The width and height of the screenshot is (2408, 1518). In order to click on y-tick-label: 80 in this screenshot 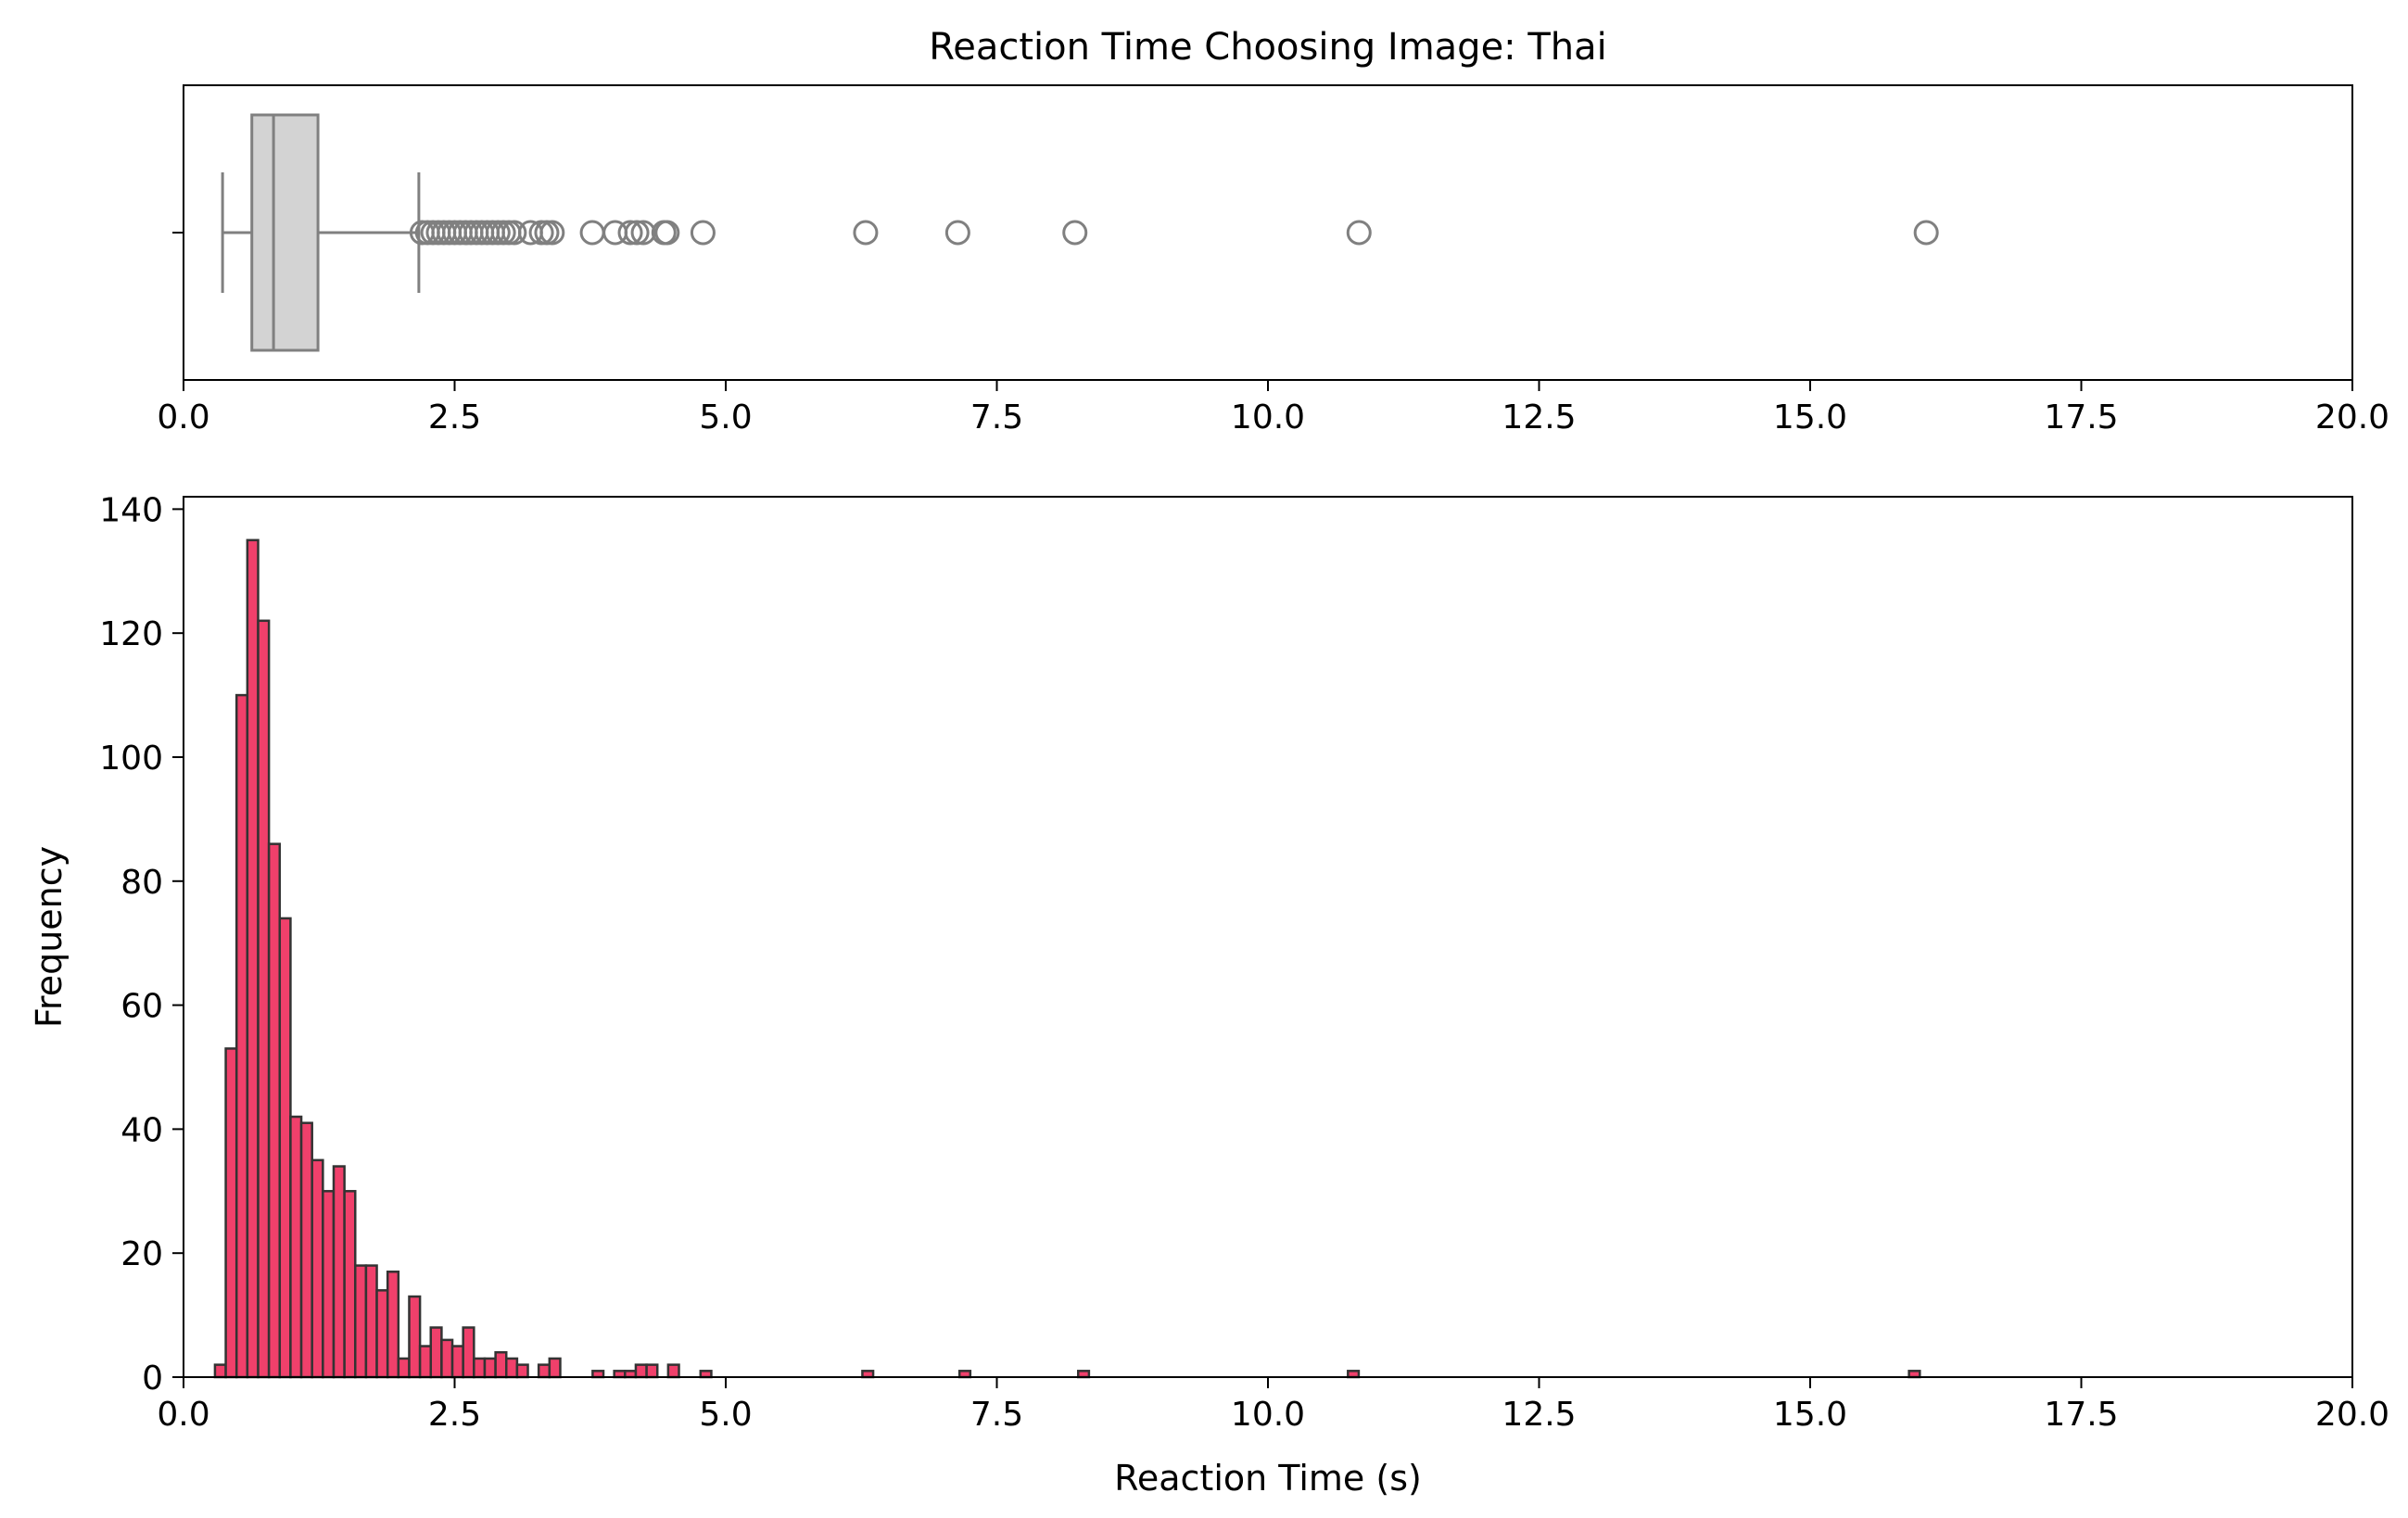, I will do `click(142, 883)`.